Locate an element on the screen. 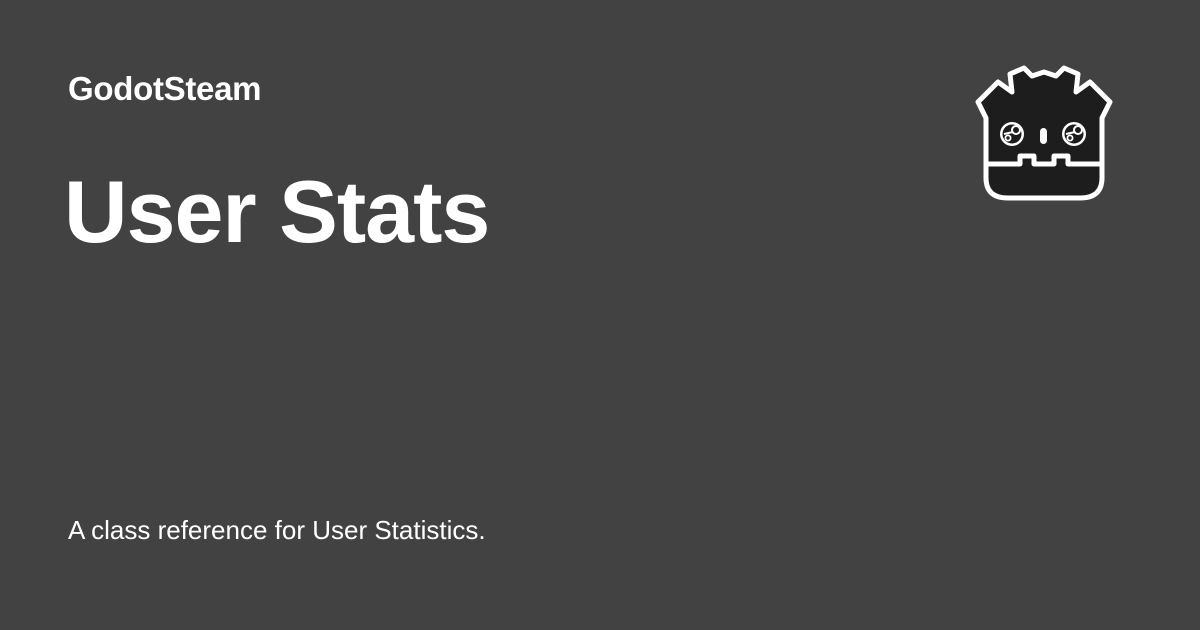  page-description: A class reference for User Statistics. is located at coordinates (277, 530).